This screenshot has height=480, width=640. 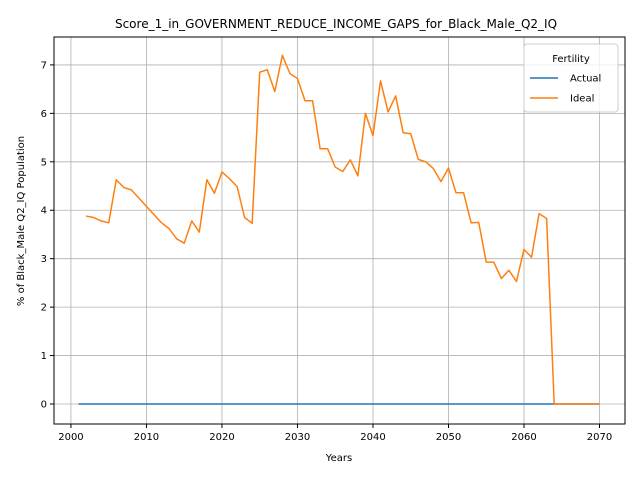 What do you see at coordinates (21, 221) in the screenshot?
I see `y-axis-label: % of Black_Male Q2_IQ Population` at bounding box center [21, 221].